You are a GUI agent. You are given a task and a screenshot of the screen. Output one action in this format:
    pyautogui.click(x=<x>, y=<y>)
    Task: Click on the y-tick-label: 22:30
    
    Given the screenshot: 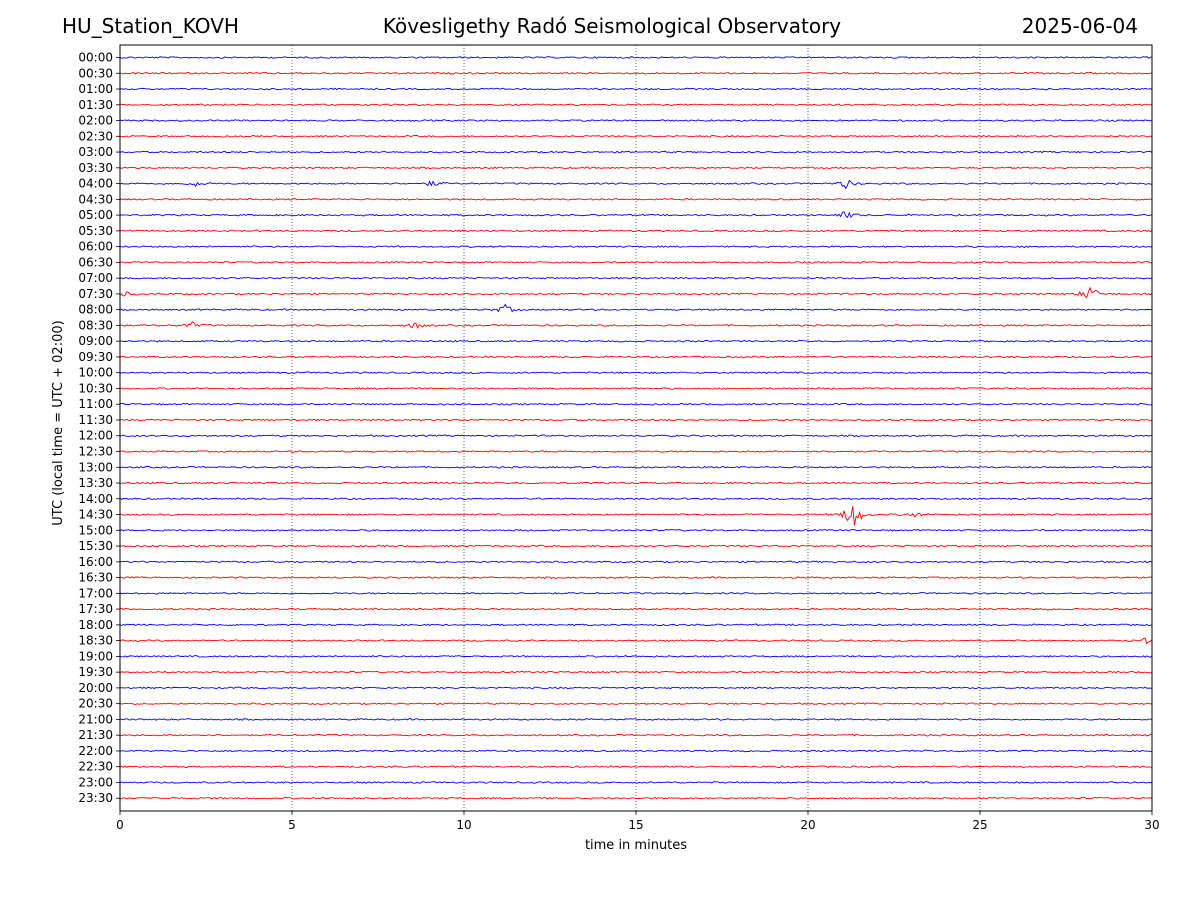 What is the action you would take?
    pyautogui.click(x=95, y=767)
    